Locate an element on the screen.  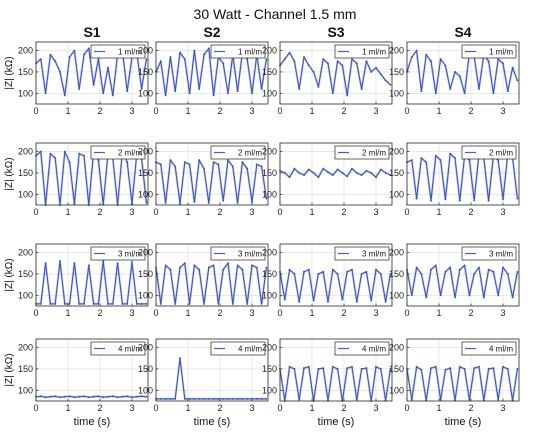
panel-r2-c2: 0 1 2 3 100 150 200 2 ml/m is located at coordinates (203, 179).